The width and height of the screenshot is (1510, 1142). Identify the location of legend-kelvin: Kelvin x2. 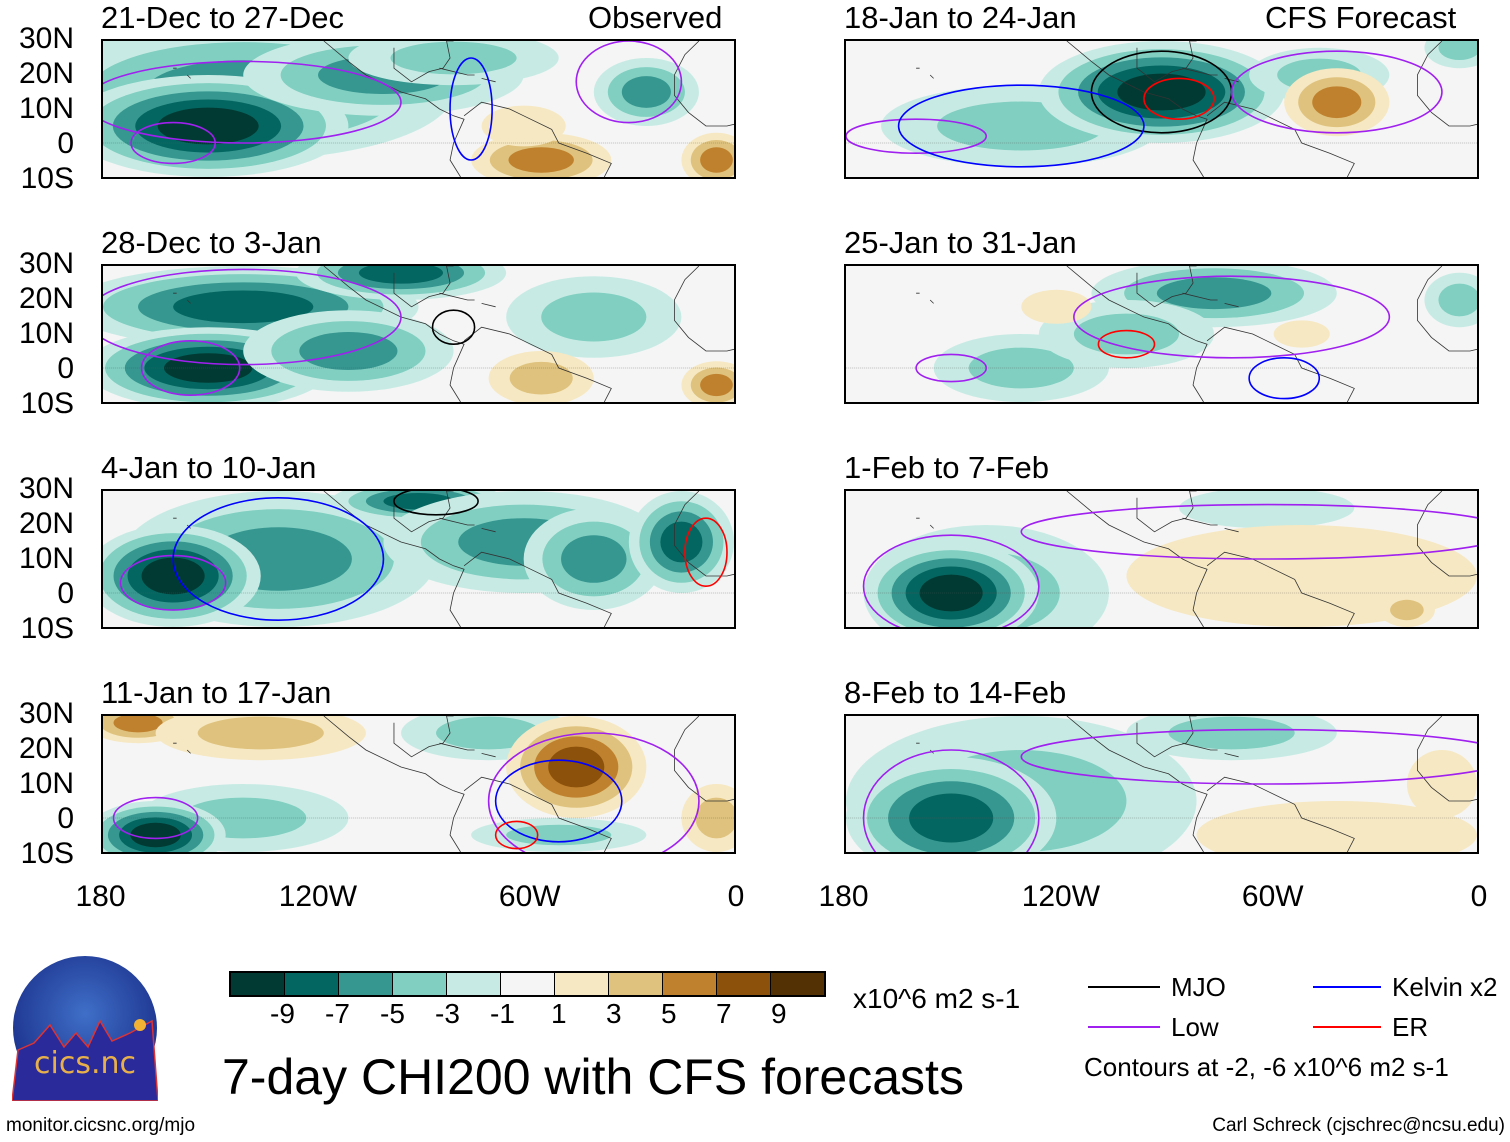
(1445, 987).